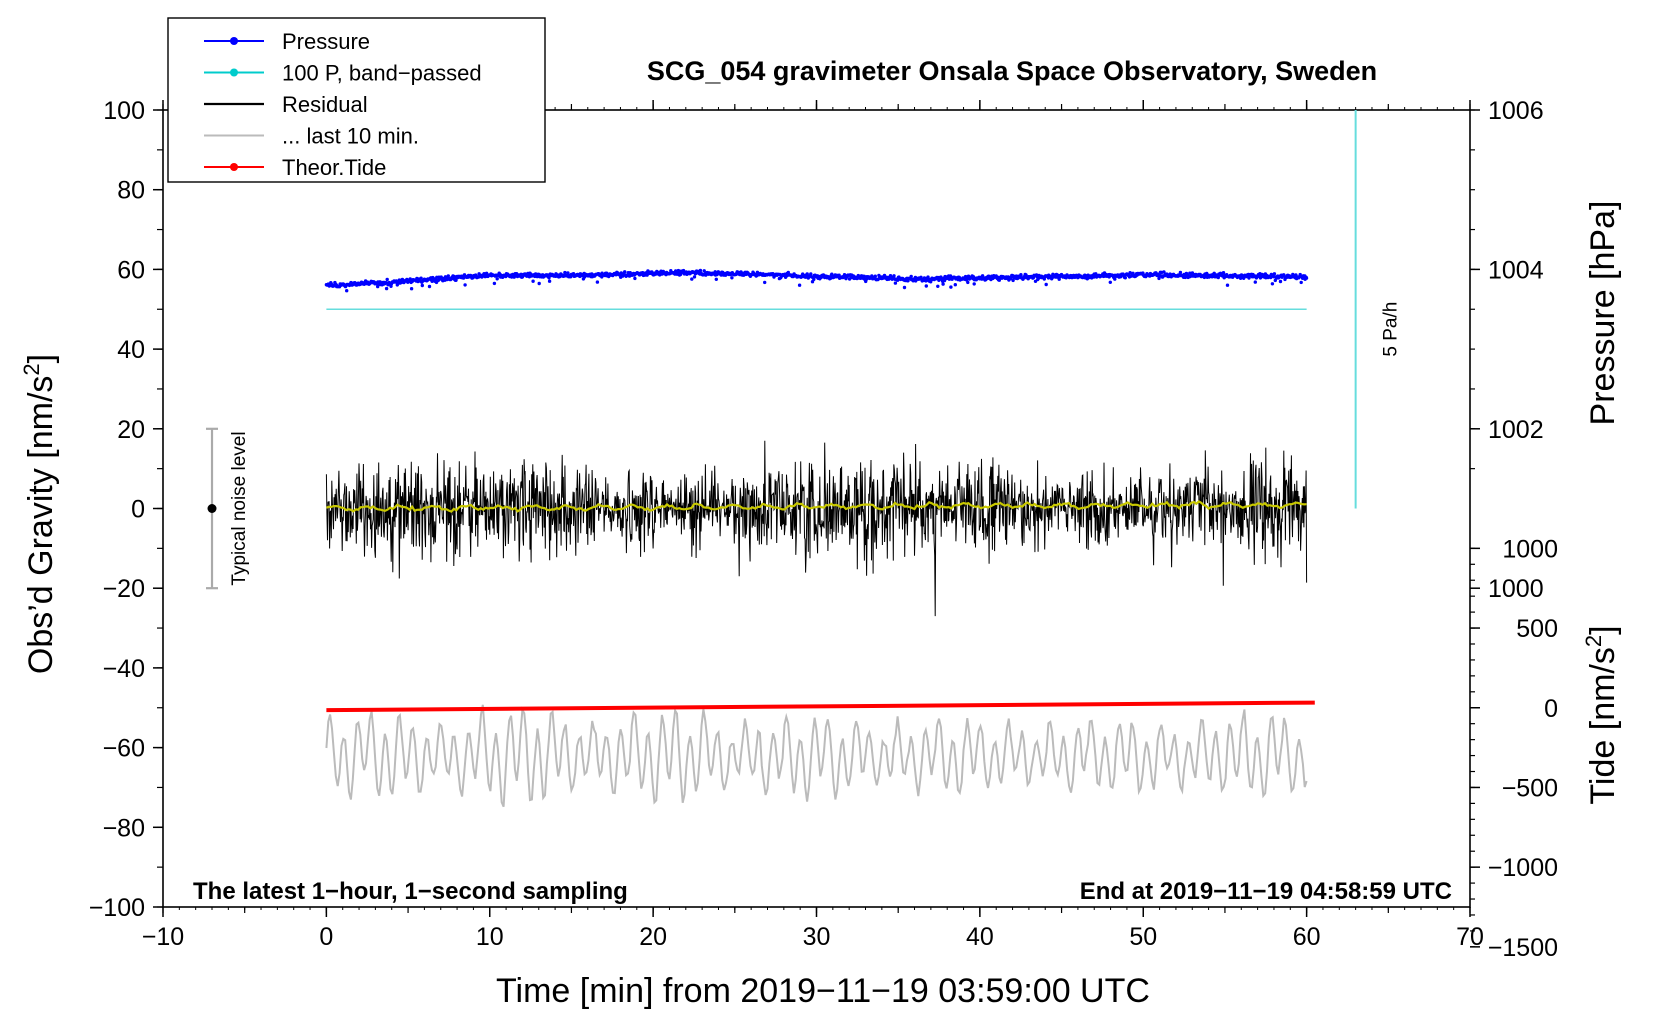 This screenshot has width=1660, height=1020. What do you see at coordinates (816, 506) in the screenshot?
I see `series-residual-smoothed` at bounding box center [816, 506].